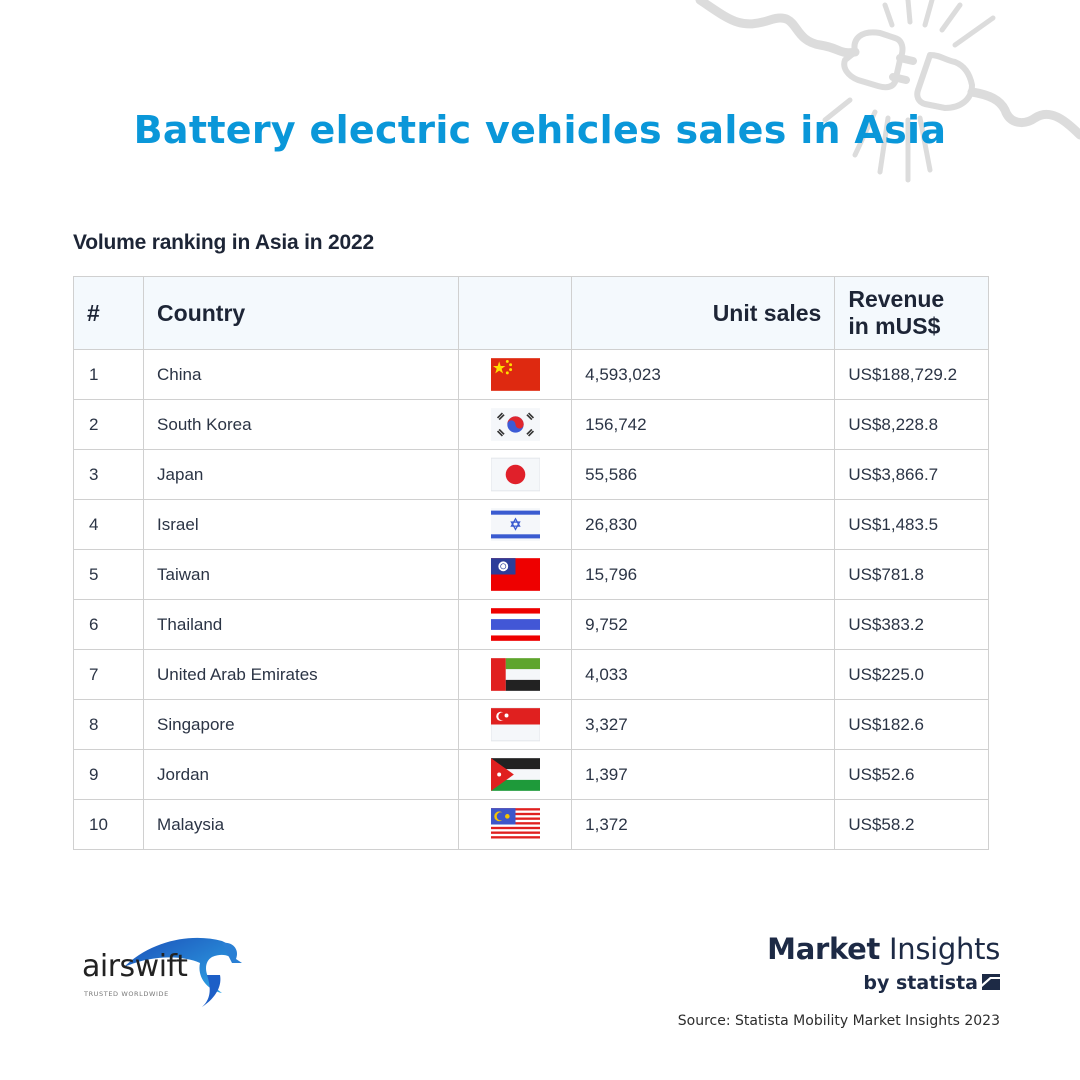 The height and width of the screenshot is (1080, 1080). I want to click on swift-bird-icon, so click(183, 972).